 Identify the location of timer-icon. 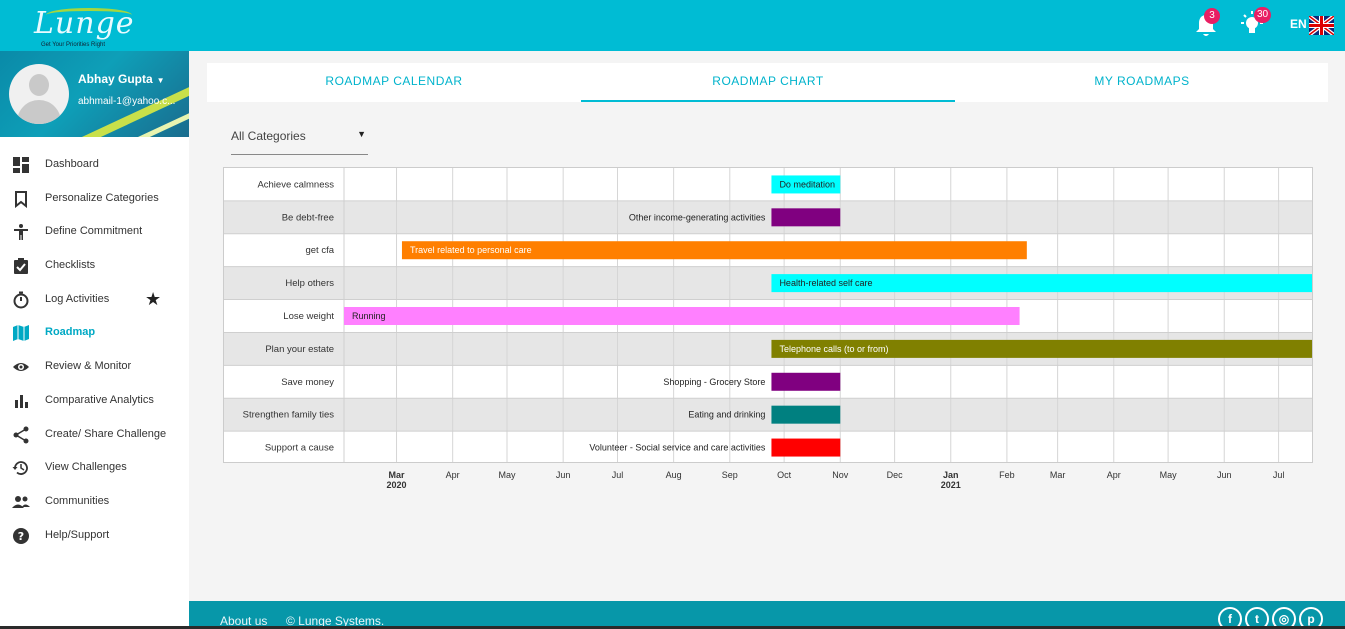
(21, 300).